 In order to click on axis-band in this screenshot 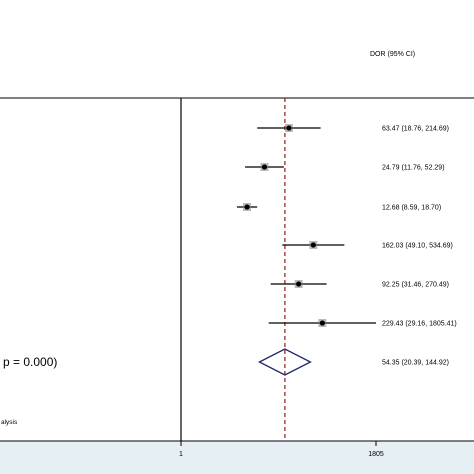, I will do `click(237, 457)`.